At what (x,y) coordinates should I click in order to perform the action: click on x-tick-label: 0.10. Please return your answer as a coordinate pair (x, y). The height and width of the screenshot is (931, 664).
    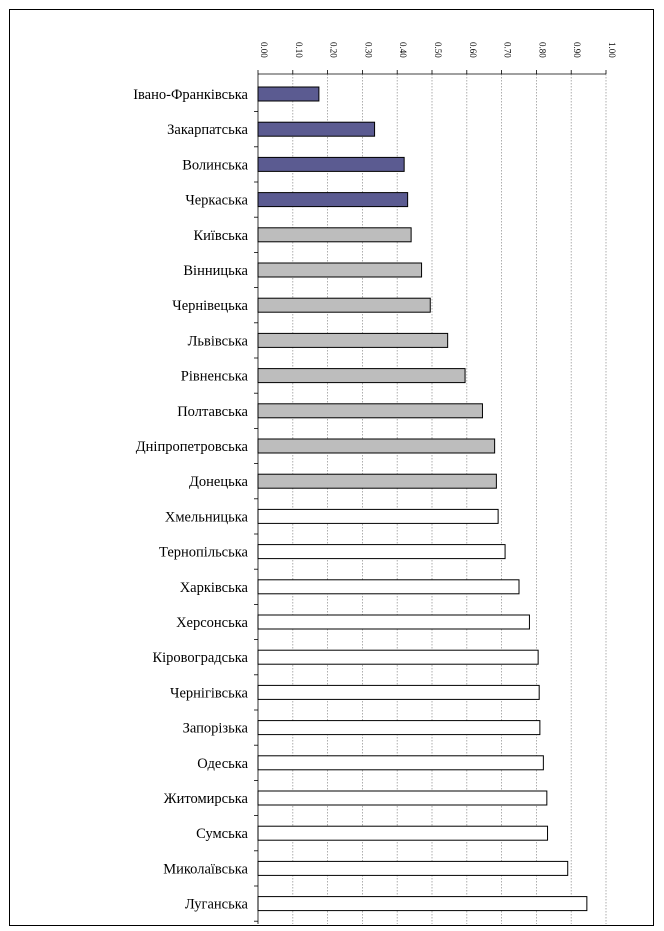
    Looking at the image, I should click on (299, 50).